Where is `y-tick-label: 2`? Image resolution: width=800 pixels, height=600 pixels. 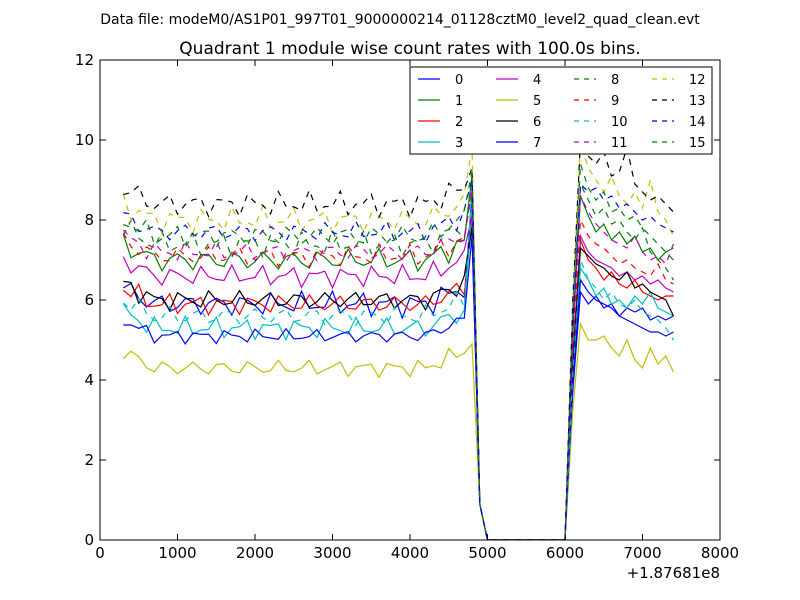
y-tick-label: 2 is located at coordinates (89, 460).